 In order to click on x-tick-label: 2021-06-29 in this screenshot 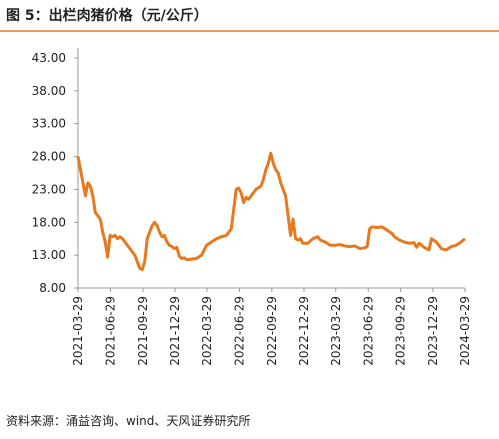, I will do `click(110, 331)`.